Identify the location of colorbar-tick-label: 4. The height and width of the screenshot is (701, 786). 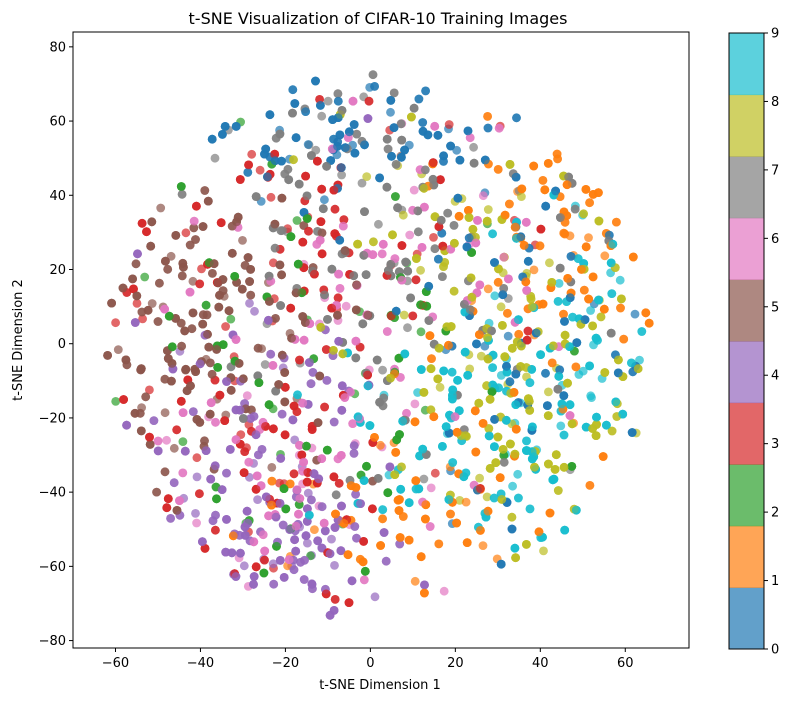
(775, 376).